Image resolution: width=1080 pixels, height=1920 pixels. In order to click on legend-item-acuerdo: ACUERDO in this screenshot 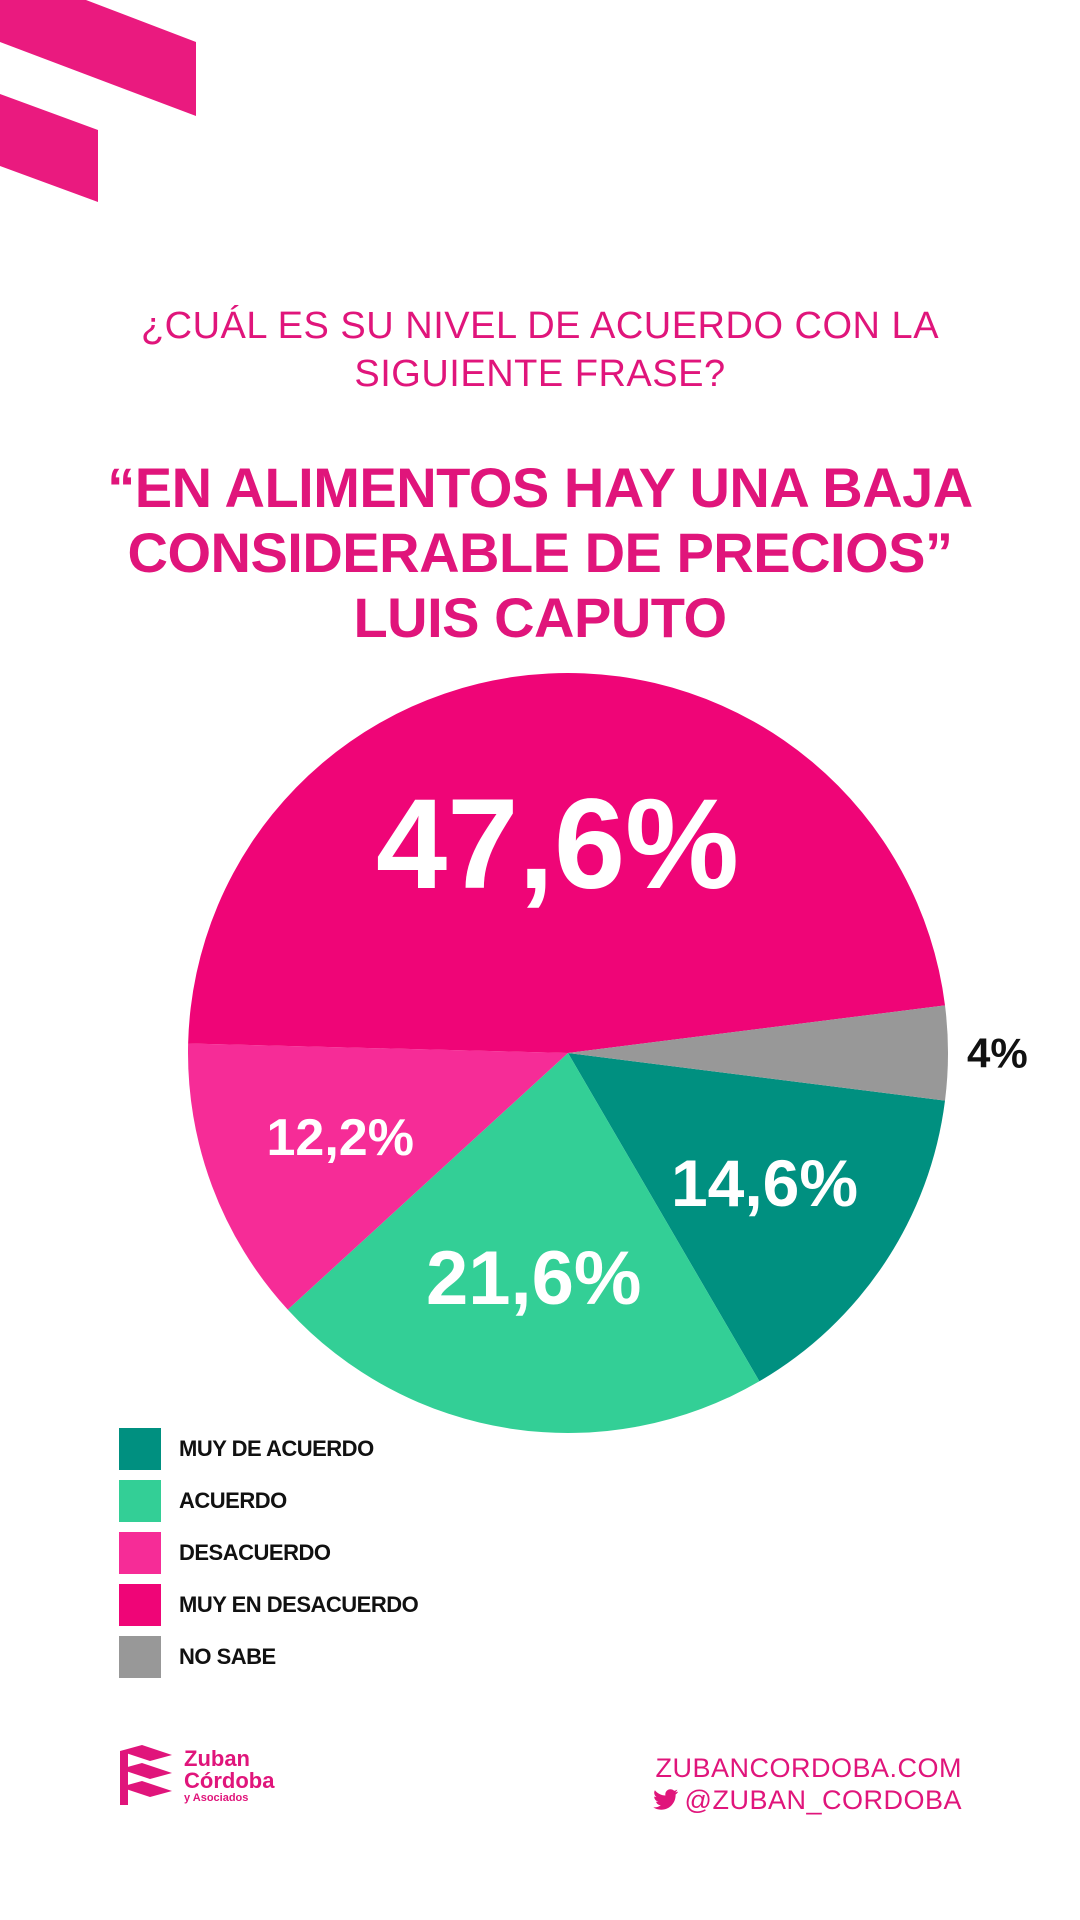, I will do `click(268, 1501)`.